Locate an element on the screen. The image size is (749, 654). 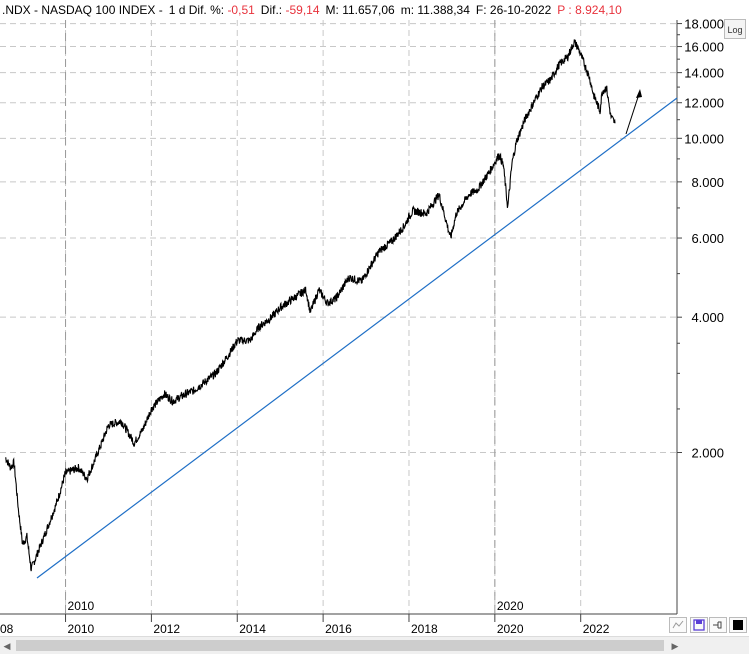
pin-icon is located at coordinates (718, 625).